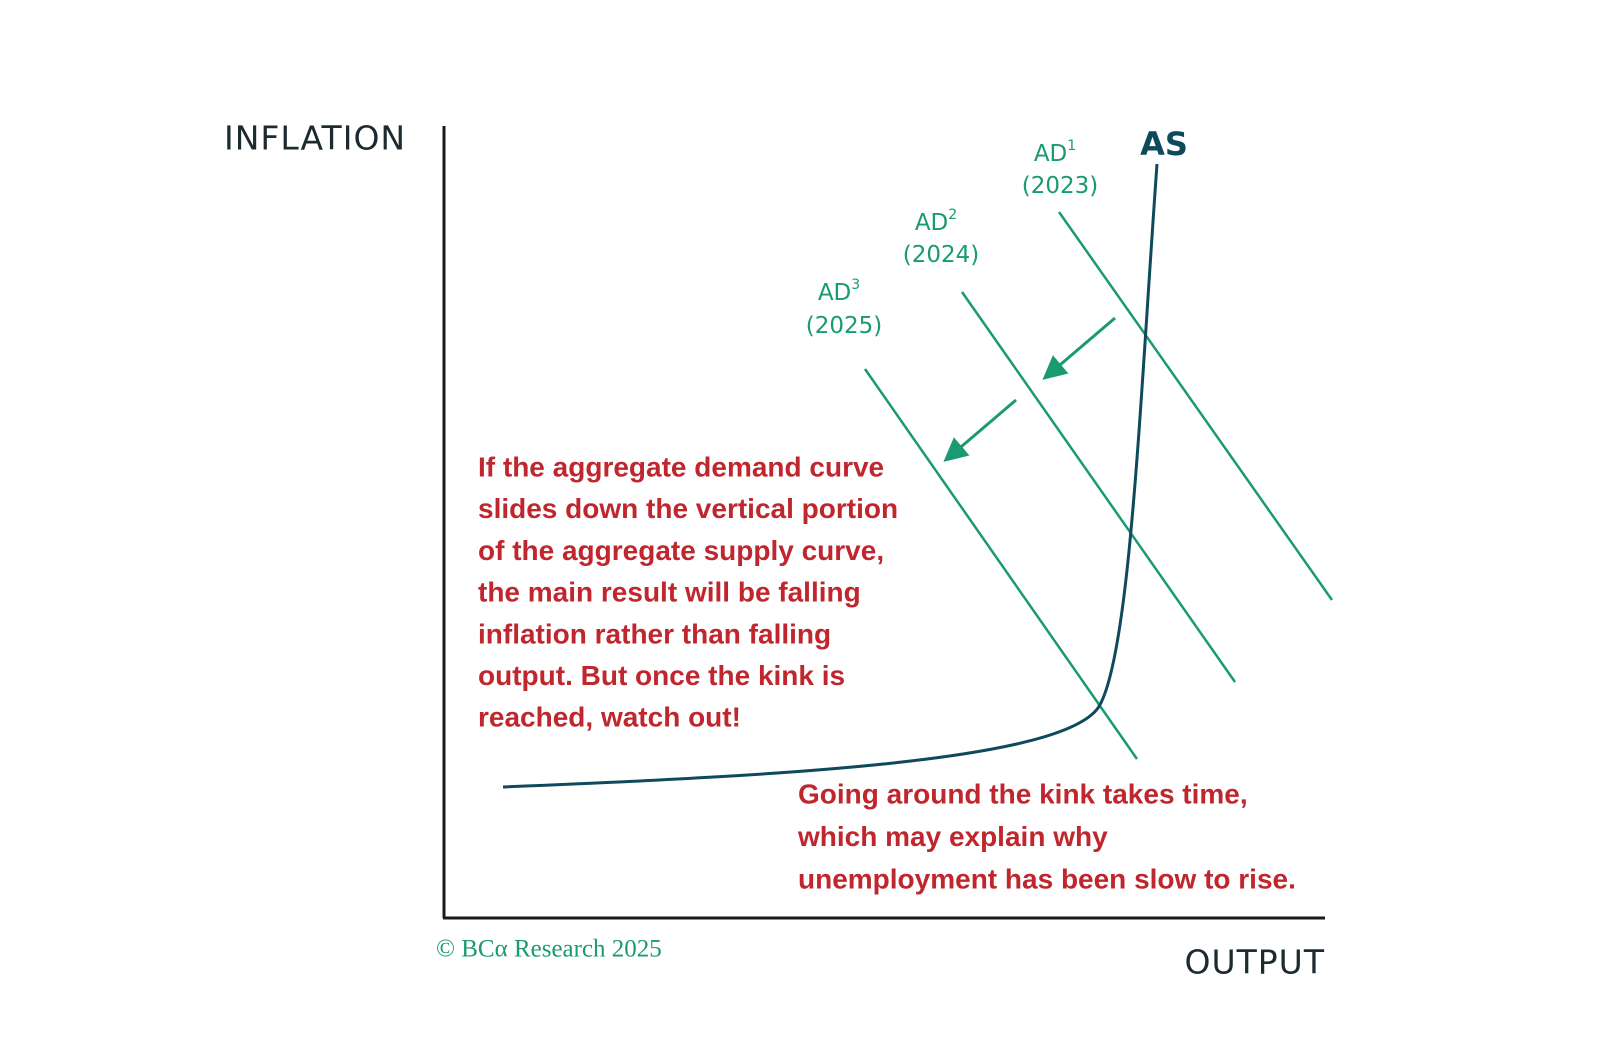 The image size is (1600, 1063). Describe the element at coordinates (681, 550) in the screenshot. I see `annotation-line: of the aggregate supply curve,` at that location.